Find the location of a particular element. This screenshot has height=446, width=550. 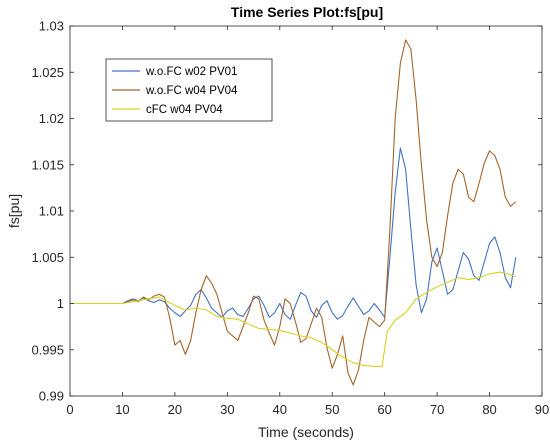

x-tick-label: 90 is located at coordinates (542, 409).